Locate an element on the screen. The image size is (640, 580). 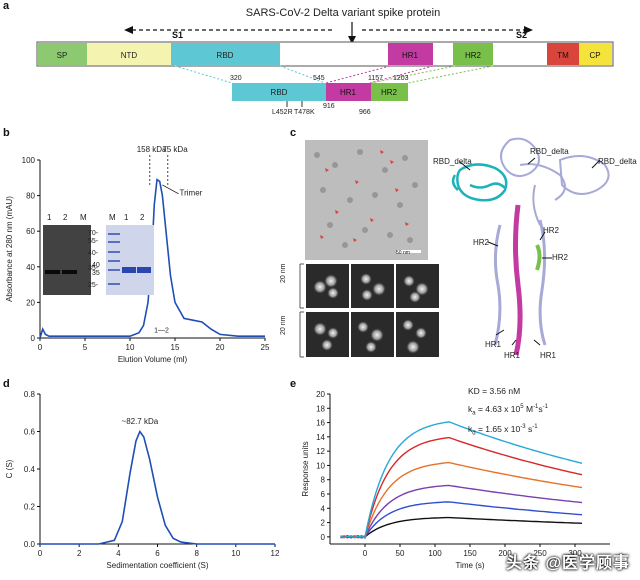
label-hr2-3: HR2 is located at coordinates (560, 257).